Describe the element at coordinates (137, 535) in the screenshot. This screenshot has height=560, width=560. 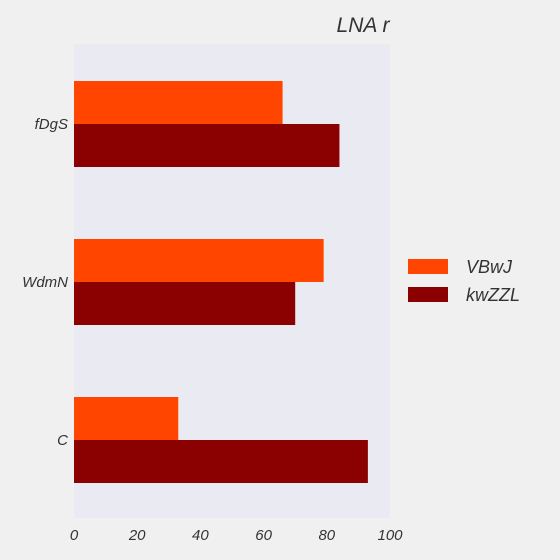
I see `x-tick-label: 20` at that location.